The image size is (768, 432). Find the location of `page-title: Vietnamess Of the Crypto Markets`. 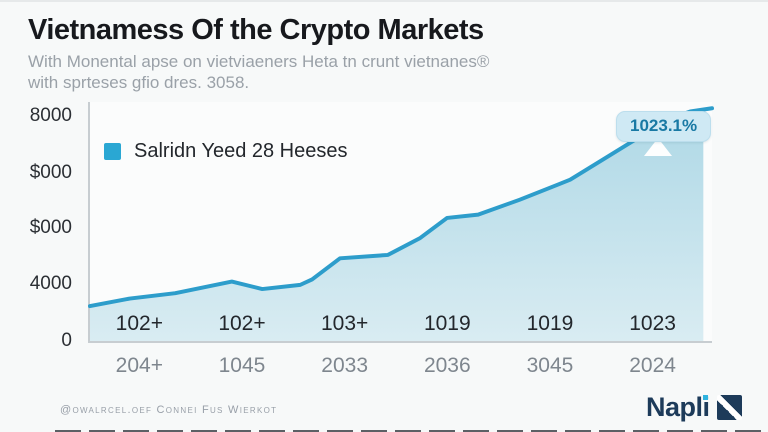

page-title: Vietnamess Of the Crypto Markets is located at coordinates (256, 30).